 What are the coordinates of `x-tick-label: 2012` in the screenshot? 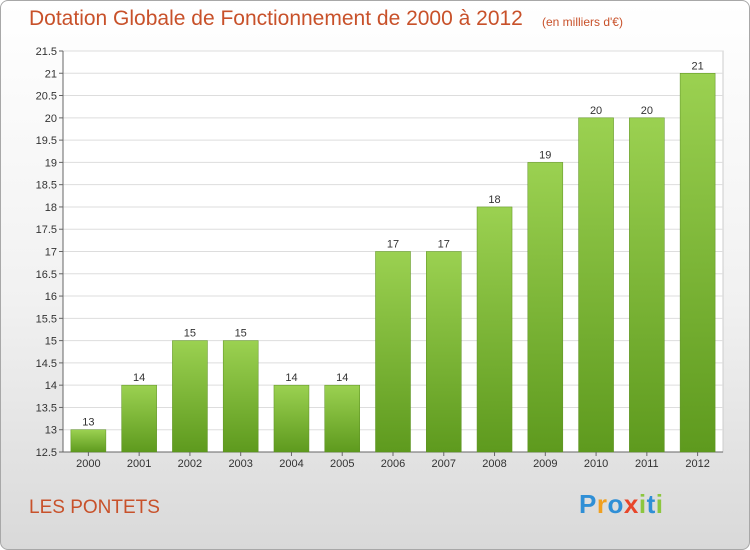 It's located at (697, 464).